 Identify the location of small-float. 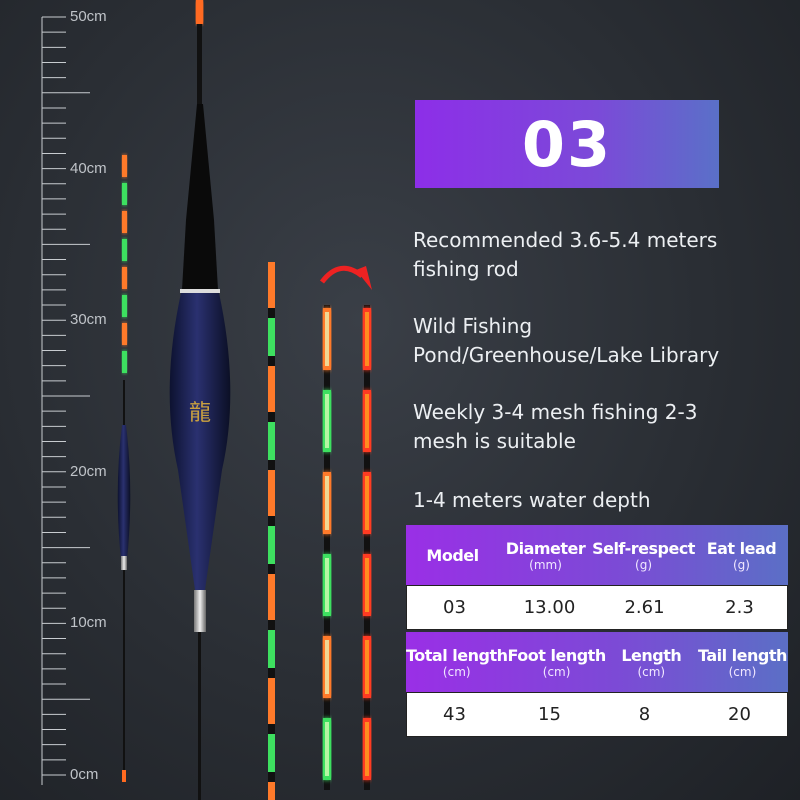
(124, 468).